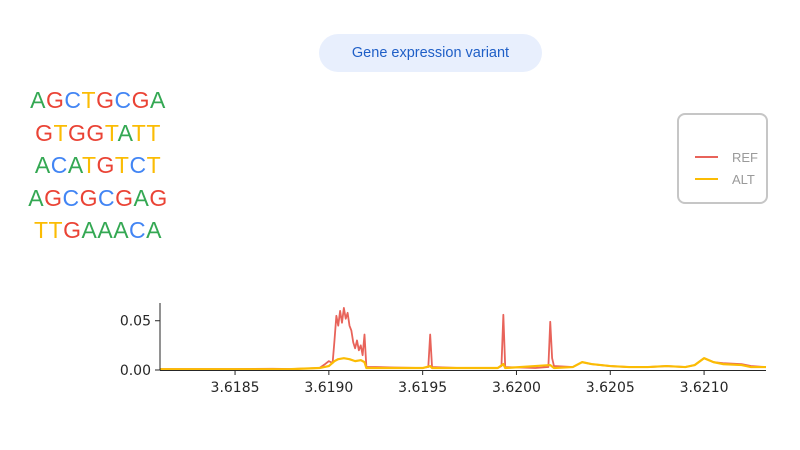  I want to click on series-line-ref, so click(463, 338).